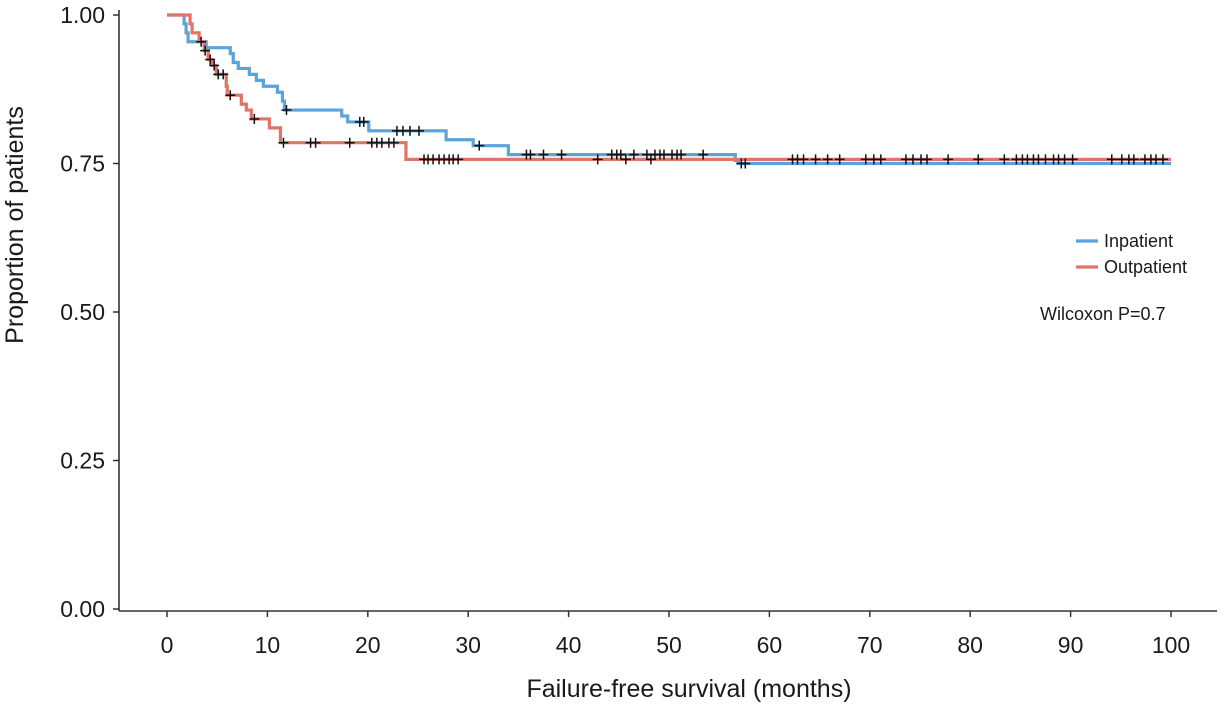 The height and width of the screenshot is (712, 1224). I want to click on x-tick-label: 100, so click(1171, 645).